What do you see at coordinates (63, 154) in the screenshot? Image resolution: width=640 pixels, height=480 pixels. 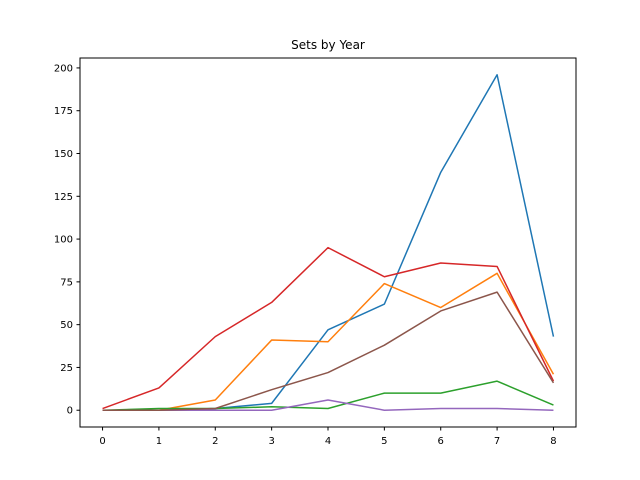 I see `y-tick-label: 150` at bounding box center [63, 154].